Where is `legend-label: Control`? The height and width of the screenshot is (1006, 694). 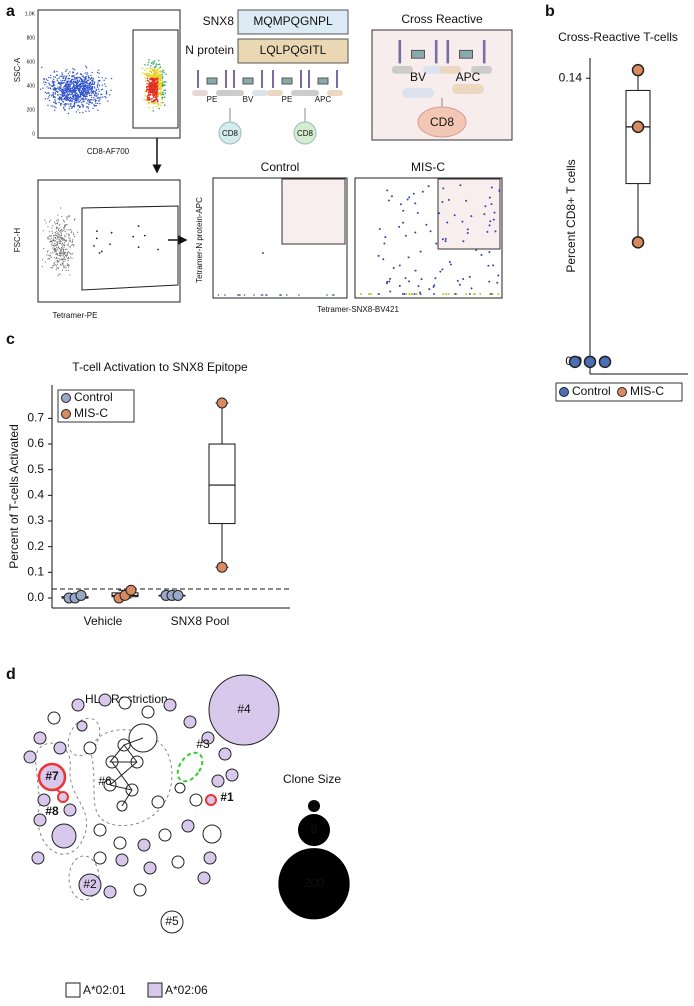 legend-label: Control is located at coordinates (93, 397).